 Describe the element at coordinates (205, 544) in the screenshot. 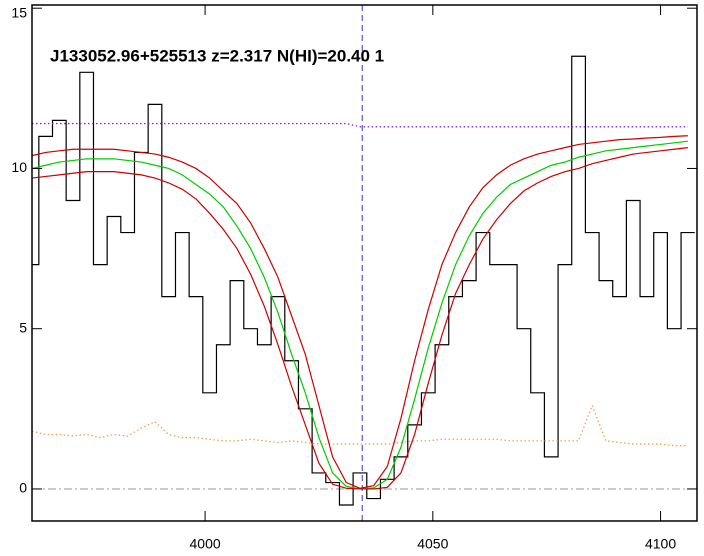

I see `x-tick-label: 4000` at that location.